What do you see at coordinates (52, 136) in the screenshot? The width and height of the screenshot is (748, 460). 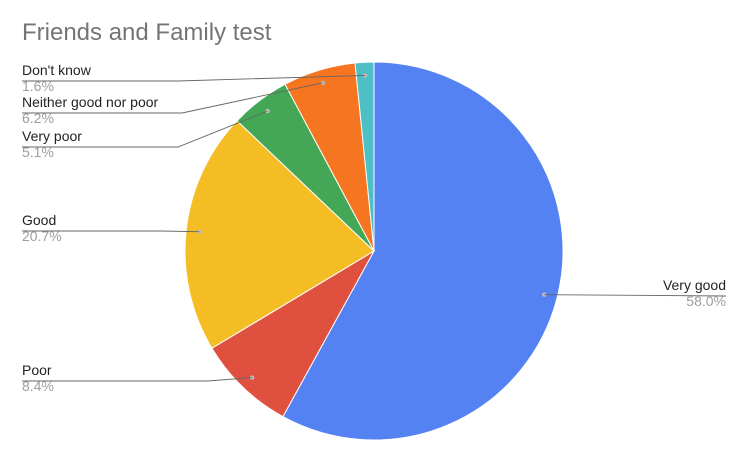 I see `slice-label-very-poor: Very poor` at bounding box center [52, 136].